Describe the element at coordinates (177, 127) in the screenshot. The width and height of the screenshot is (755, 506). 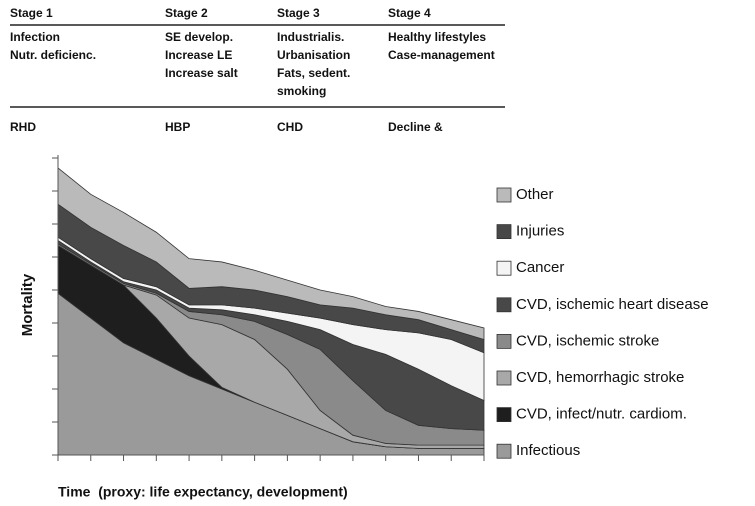
I see `table-cell: HBP` at that location.